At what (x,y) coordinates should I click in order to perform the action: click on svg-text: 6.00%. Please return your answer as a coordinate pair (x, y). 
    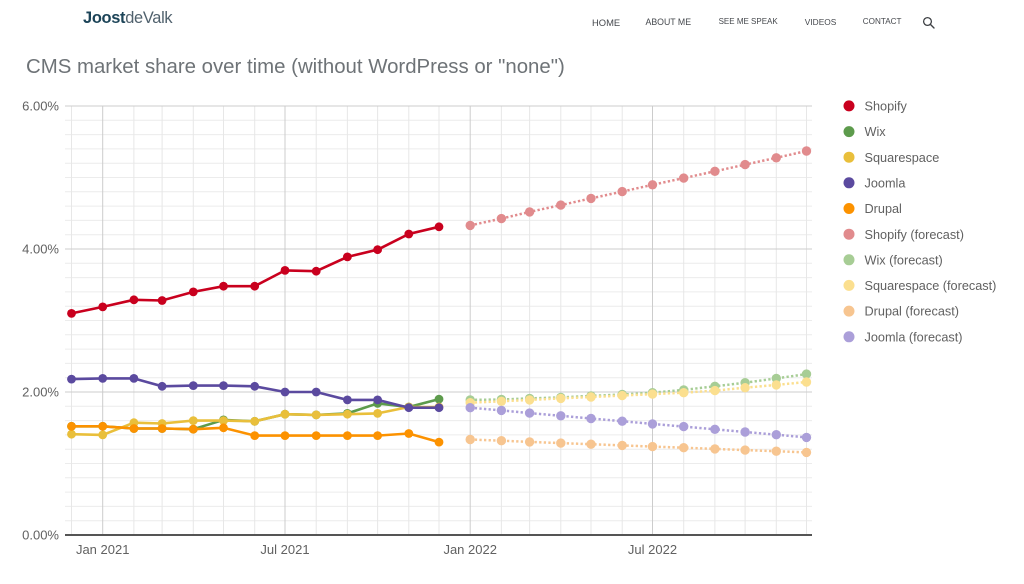
    Looking at the image, I should click on (40, 106).